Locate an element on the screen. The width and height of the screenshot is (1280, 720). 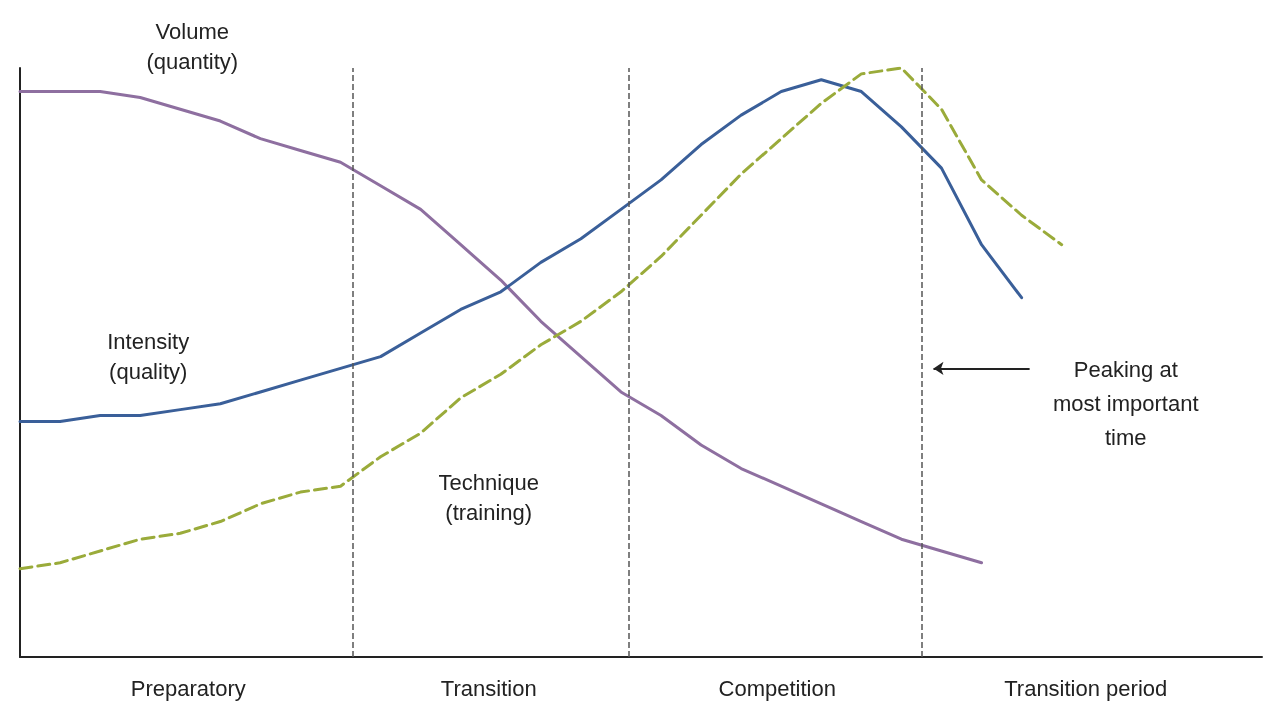
series-label: Technique (training) is located at coordinates (488, 498).